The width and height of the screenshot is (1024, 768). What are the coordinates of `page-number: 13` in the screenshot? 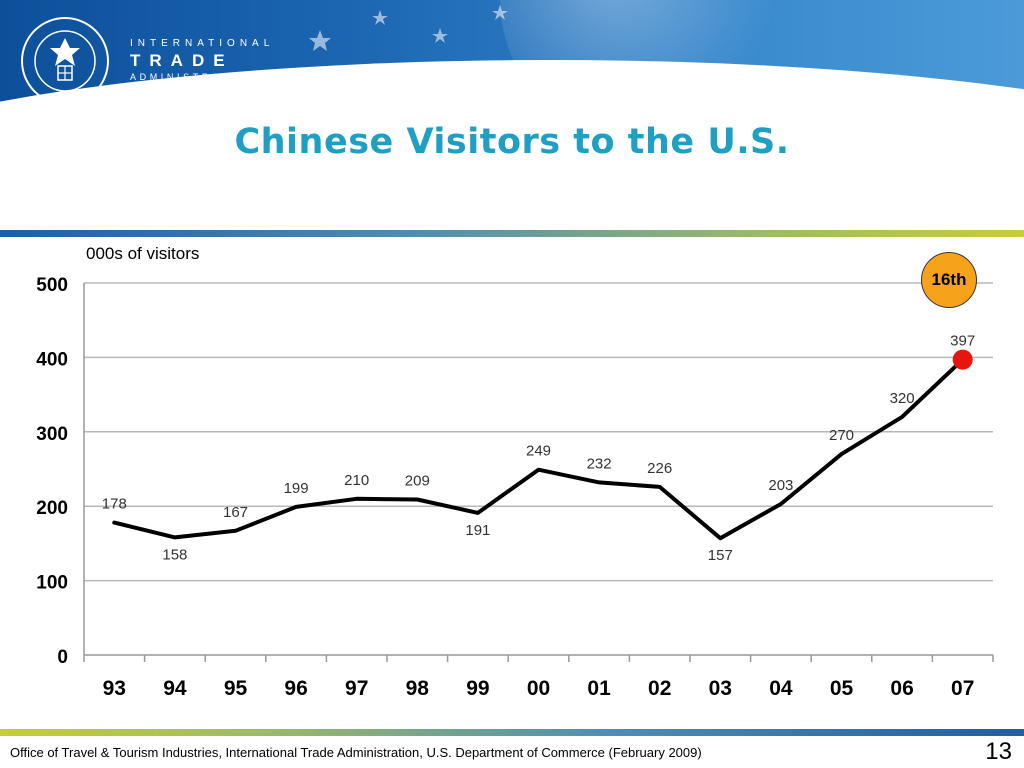 It's located at (998, 751).